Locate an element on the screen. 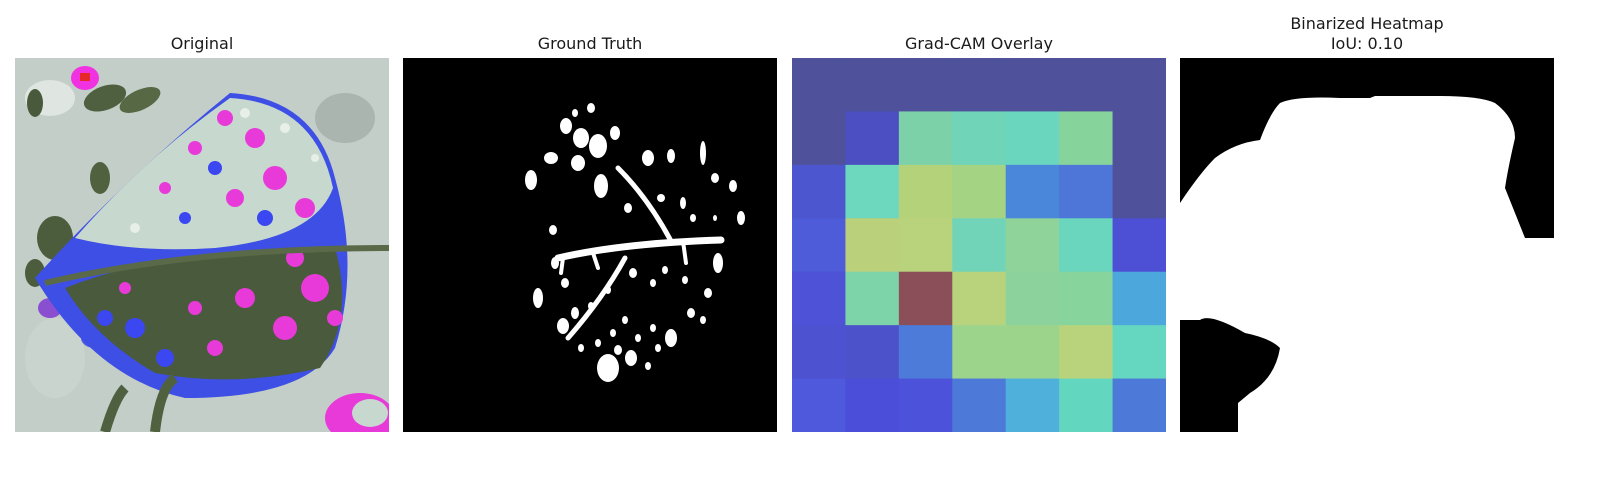 The height and width of the screenshot is (500, 1600). panel-title-binarized: Binarized Heatmap is located at coordinates (1367, 23).